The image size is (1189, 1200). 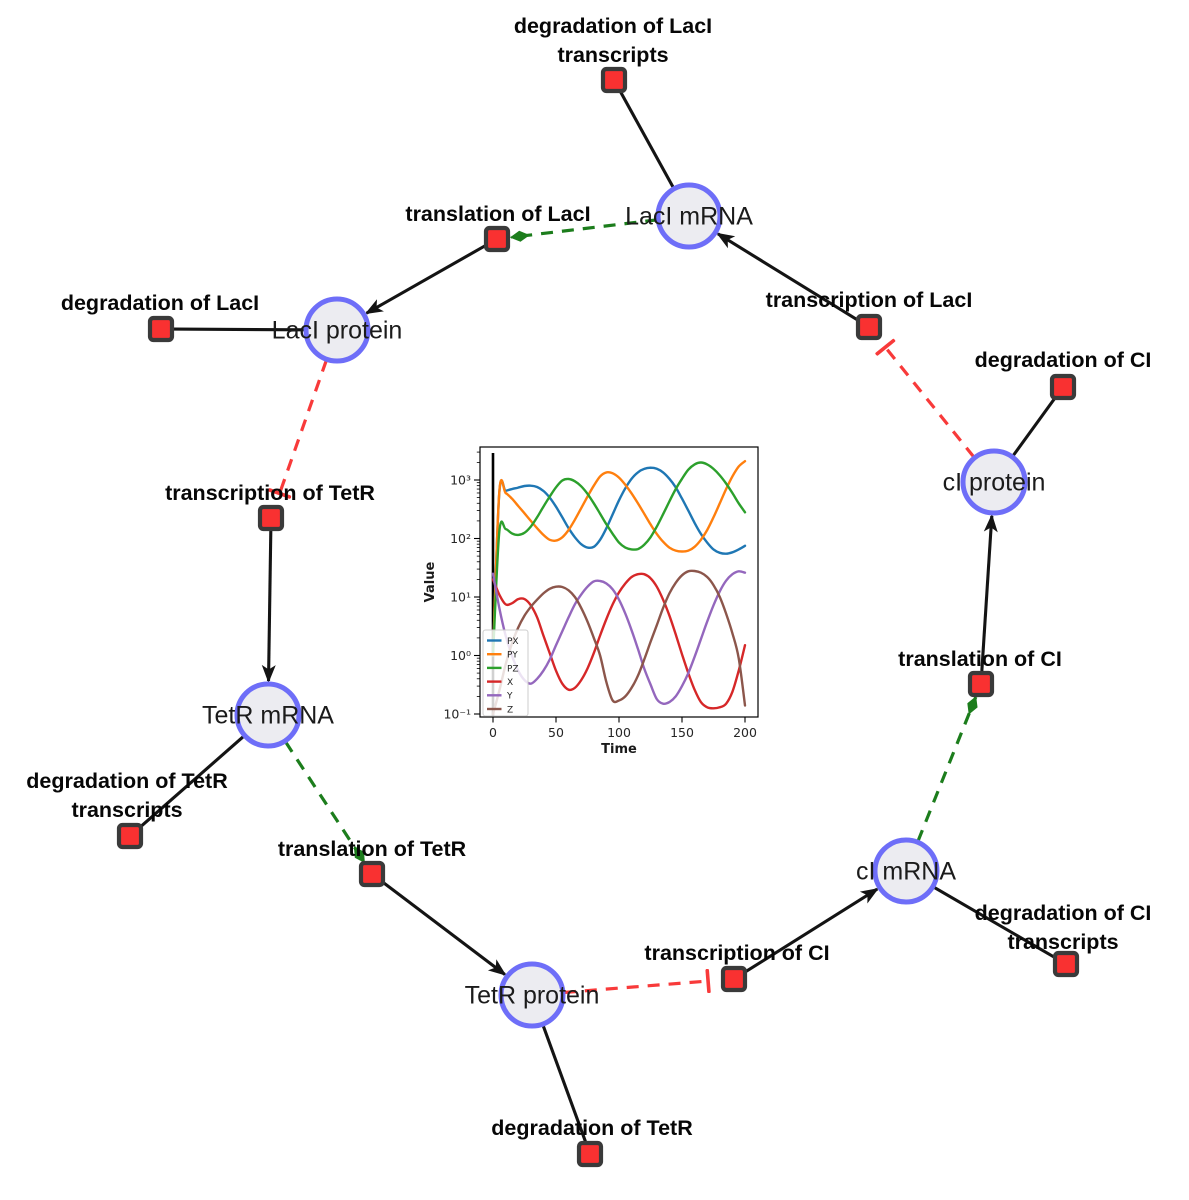 I want to click on chart-legend: PX PY PZ XYZ, so click(x=505, y=673).